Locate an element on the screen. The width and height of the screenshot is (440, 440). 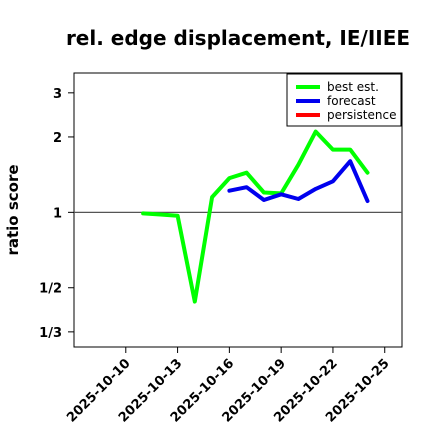
y-axis-label: ratio score is located at coordinates (13, 209).